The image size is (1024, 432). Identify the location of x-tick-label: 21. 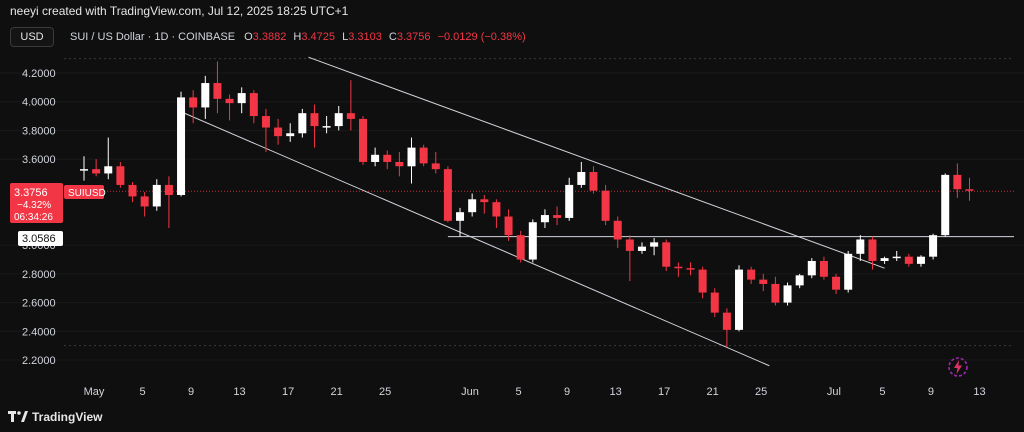
(336, 392).